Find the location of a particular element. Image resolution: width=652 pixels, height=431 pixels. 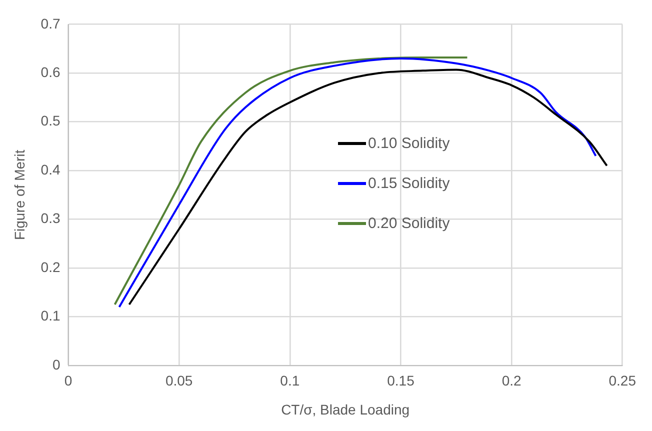

legend-label: 0.15 Solidity is located at coordinates (409, 183).